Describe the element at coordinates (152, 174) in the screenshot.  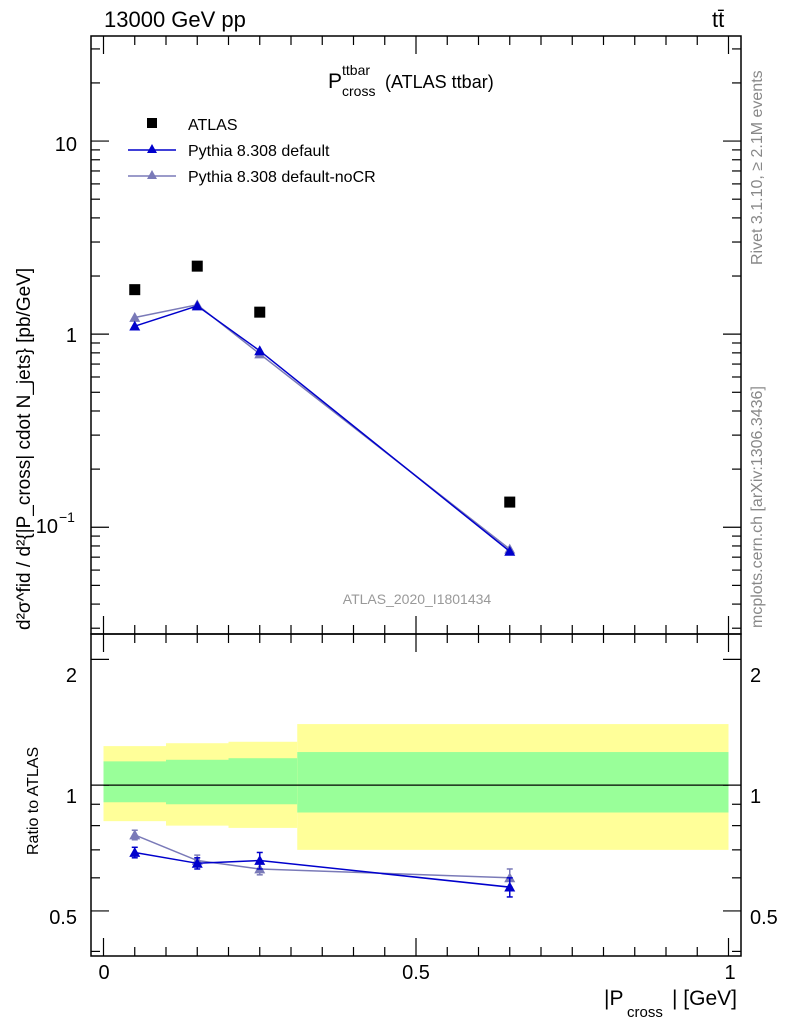
I see `legend-nocr-marker` at that location.